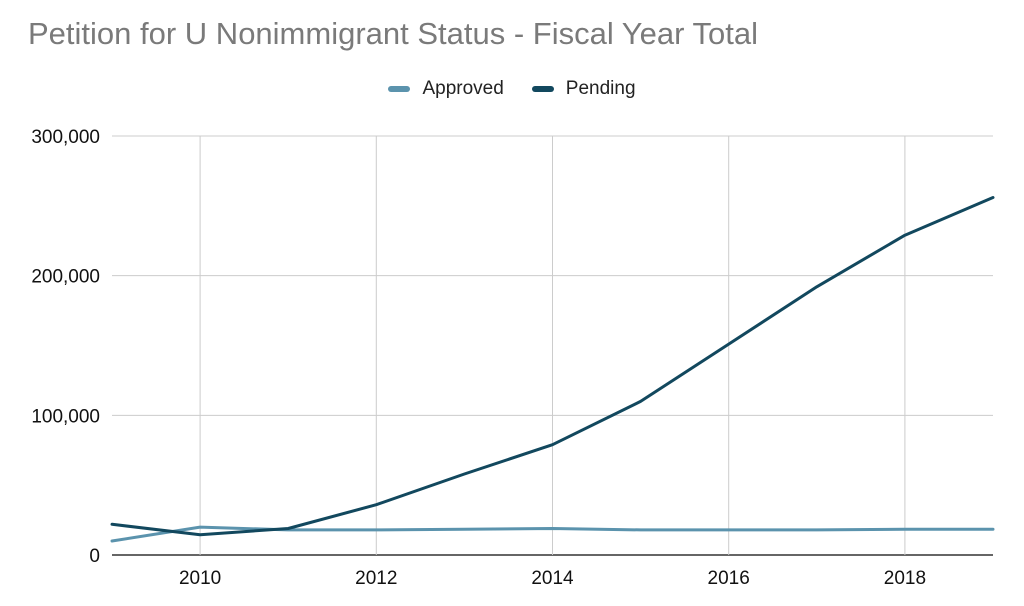 The image size is (1024, 606). What do you see at coordinates (542, 89) in the screenshot?
I see `legend-swatch-pending` at bounding box center [542, 89].